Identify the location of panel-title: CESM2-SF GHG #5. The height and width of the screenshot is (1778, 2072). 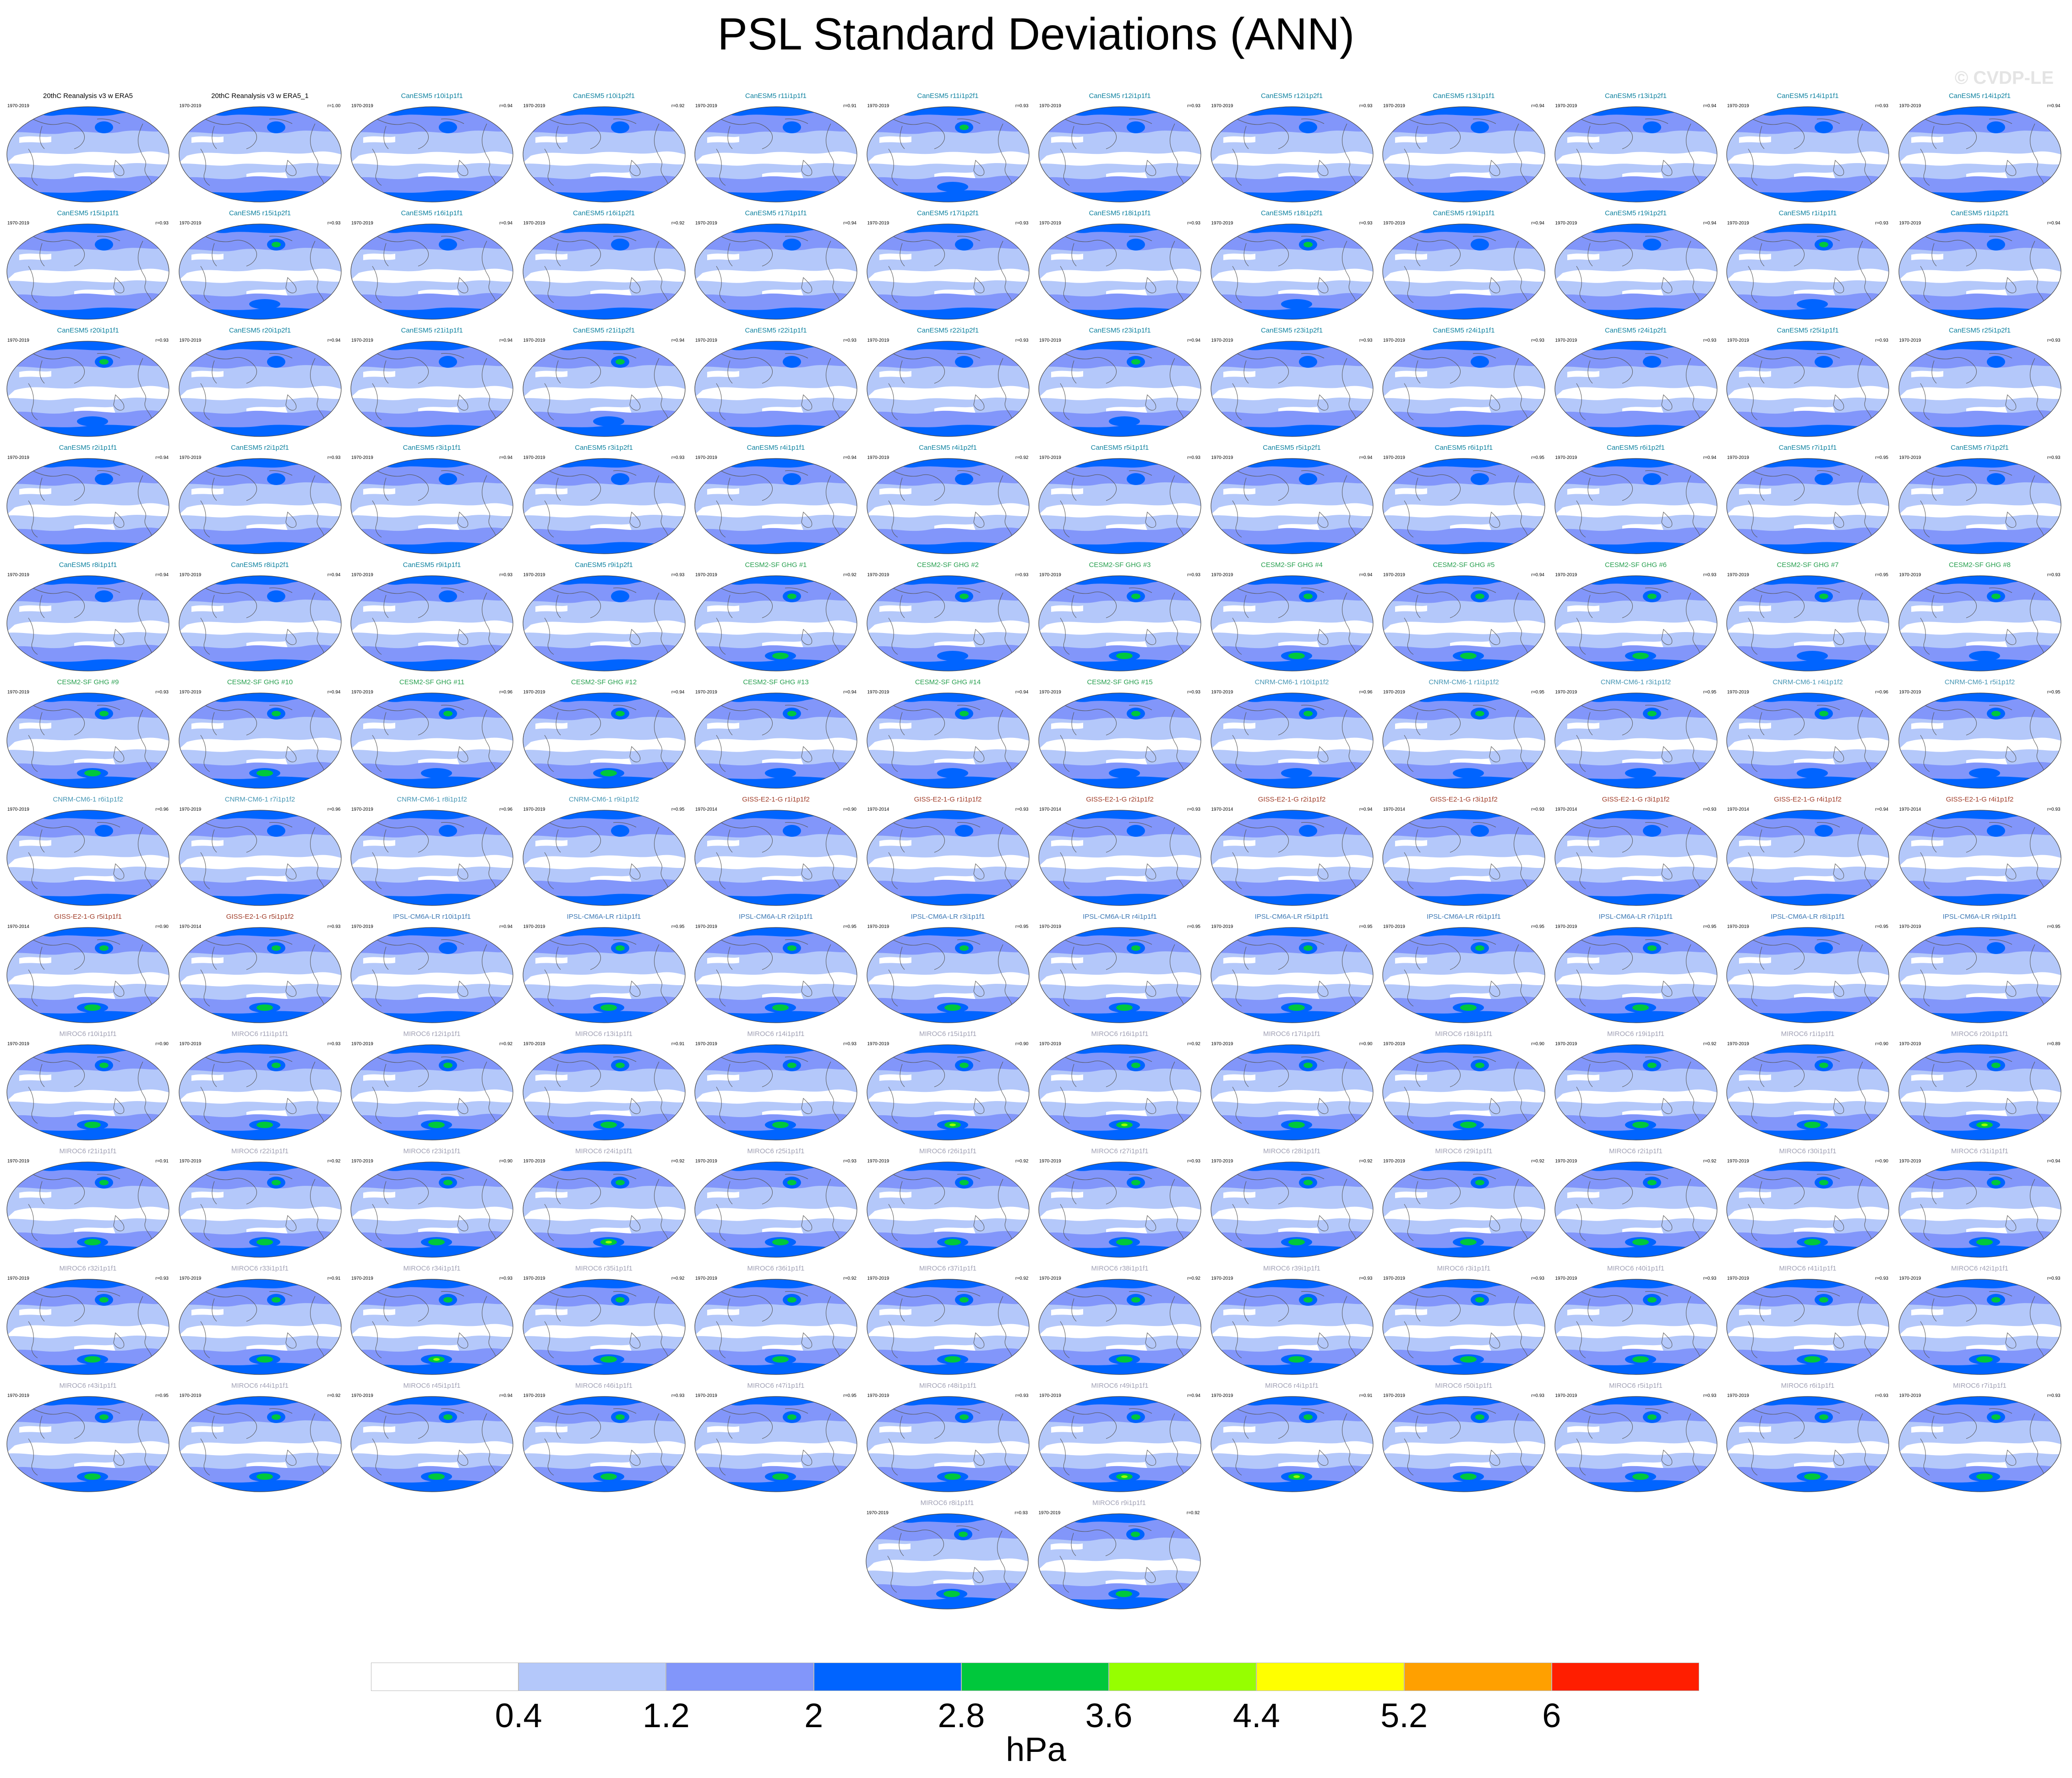
(1464, 565).